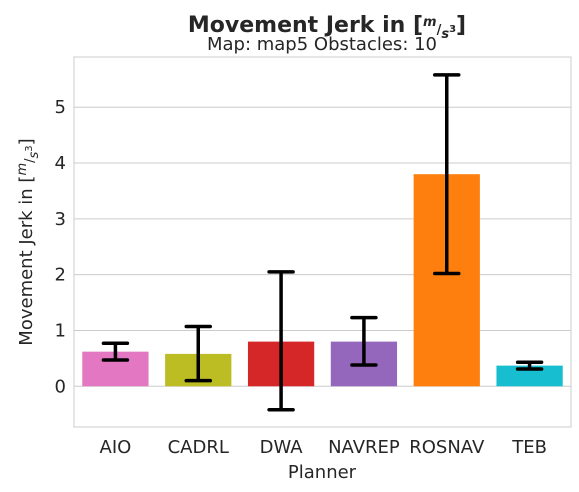 Image resolution: width=579 pixels, height=492 pixels. Describe the element at coordinates (60, 107) in the screenshot. I see `y-tick-label: 5` at that location.